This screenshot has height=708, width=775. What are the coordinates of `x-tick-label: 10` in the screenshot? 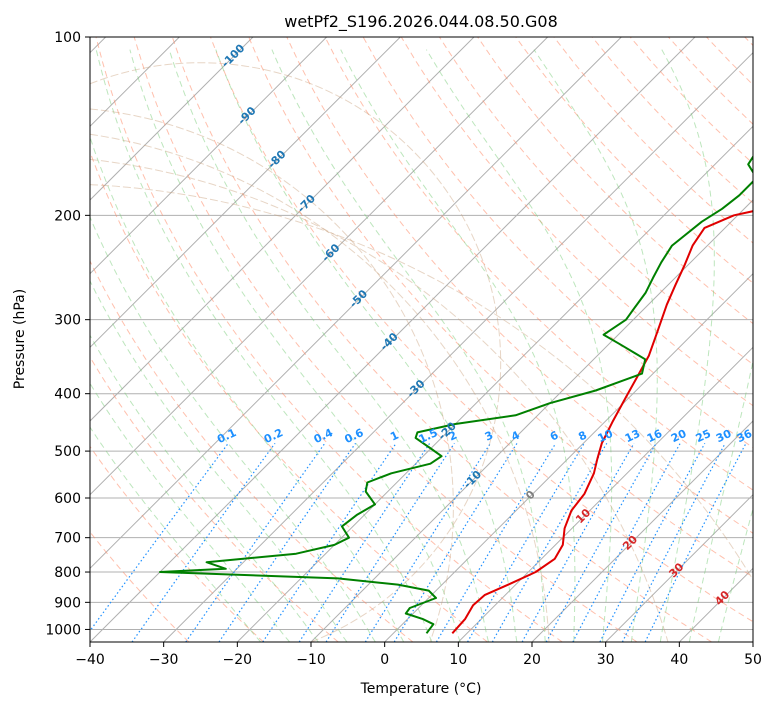 It's located at (458, 660).